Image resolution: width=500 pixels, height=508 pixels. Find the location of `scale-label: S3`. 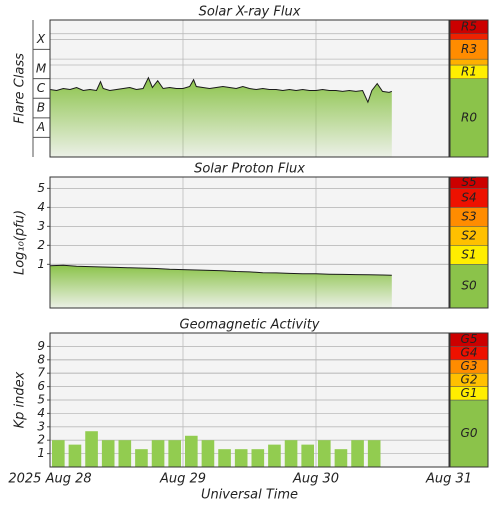

scale-label: S3 is located at coordinates (468, 216).